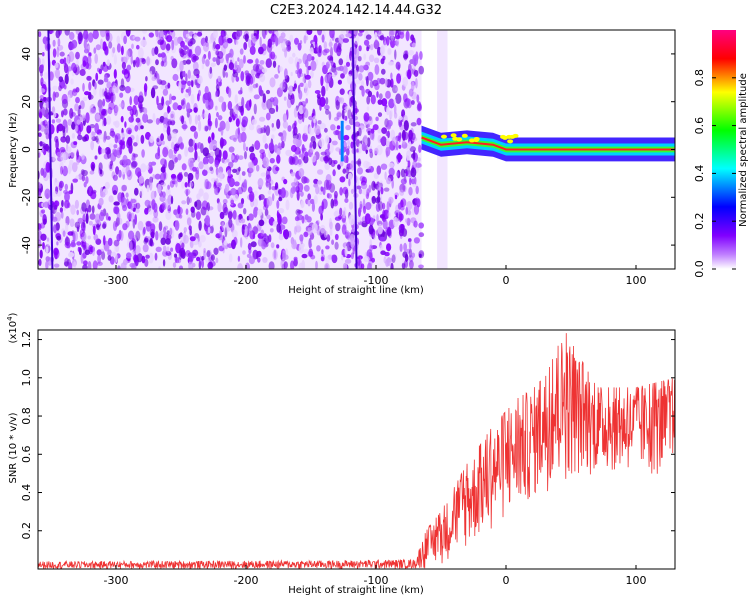 This screenshot has width=750, height=600. I want to click on signal-blob, so click(443, 136).